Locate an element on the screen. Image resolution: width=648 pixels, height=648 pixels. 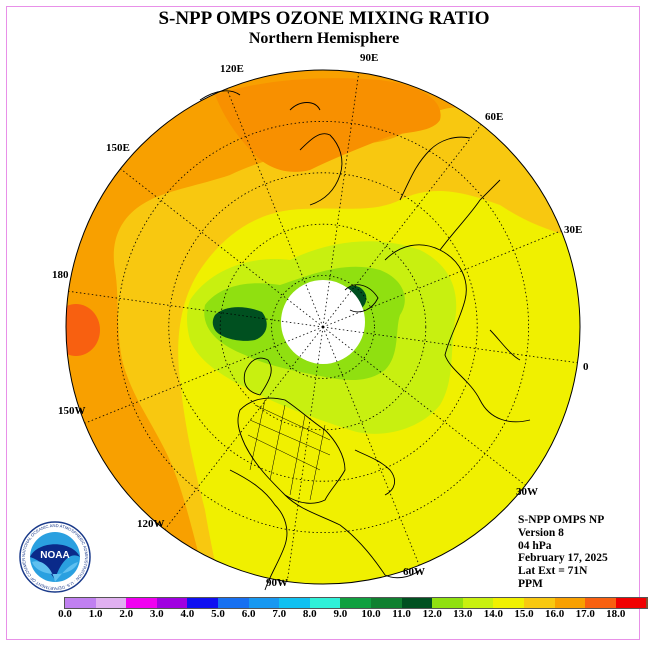
lon-label-90w: 90W is located at coordinates (277, 583).